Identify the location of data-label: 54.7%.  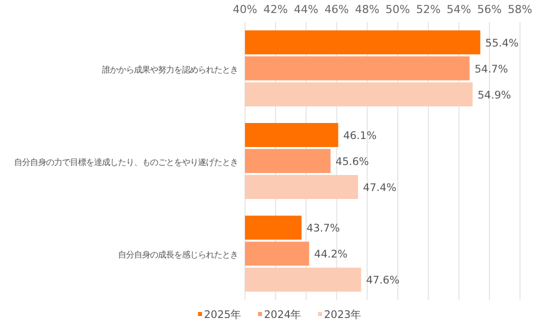
(491, 69).